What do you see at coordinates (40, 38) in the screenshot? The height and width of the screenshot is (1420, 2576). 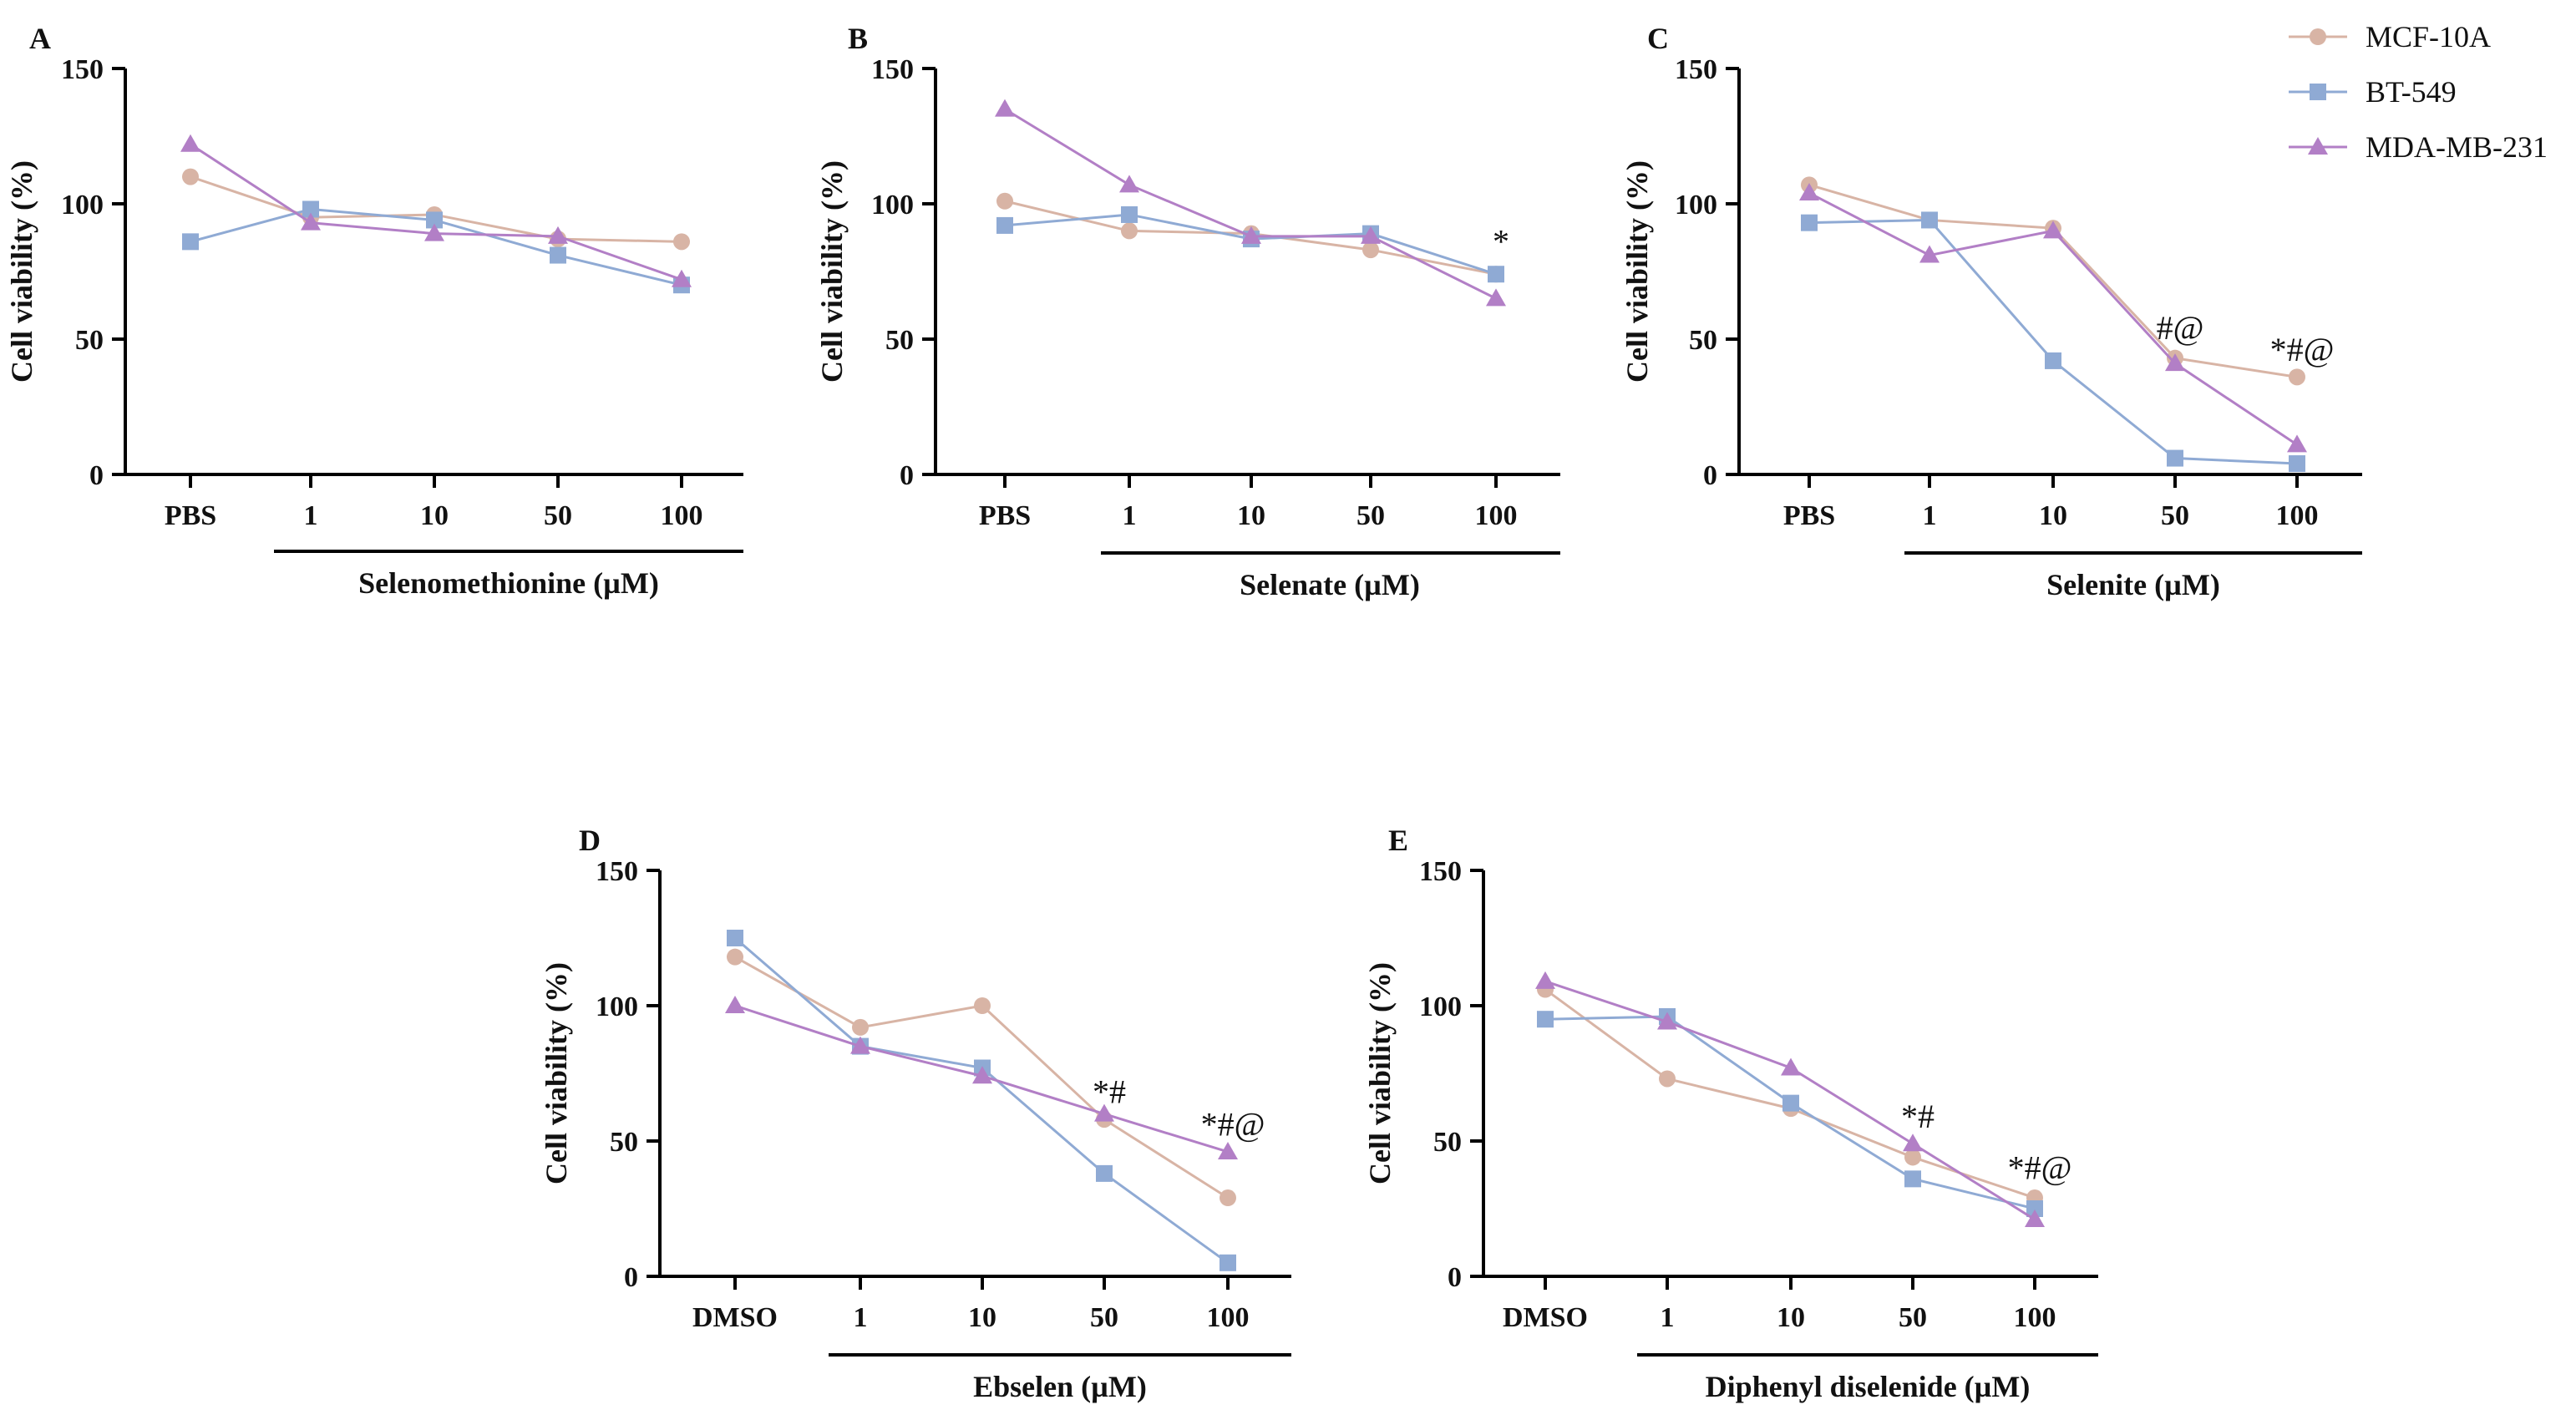 I see `panel-letter: A` at bounding box center [40, 38].